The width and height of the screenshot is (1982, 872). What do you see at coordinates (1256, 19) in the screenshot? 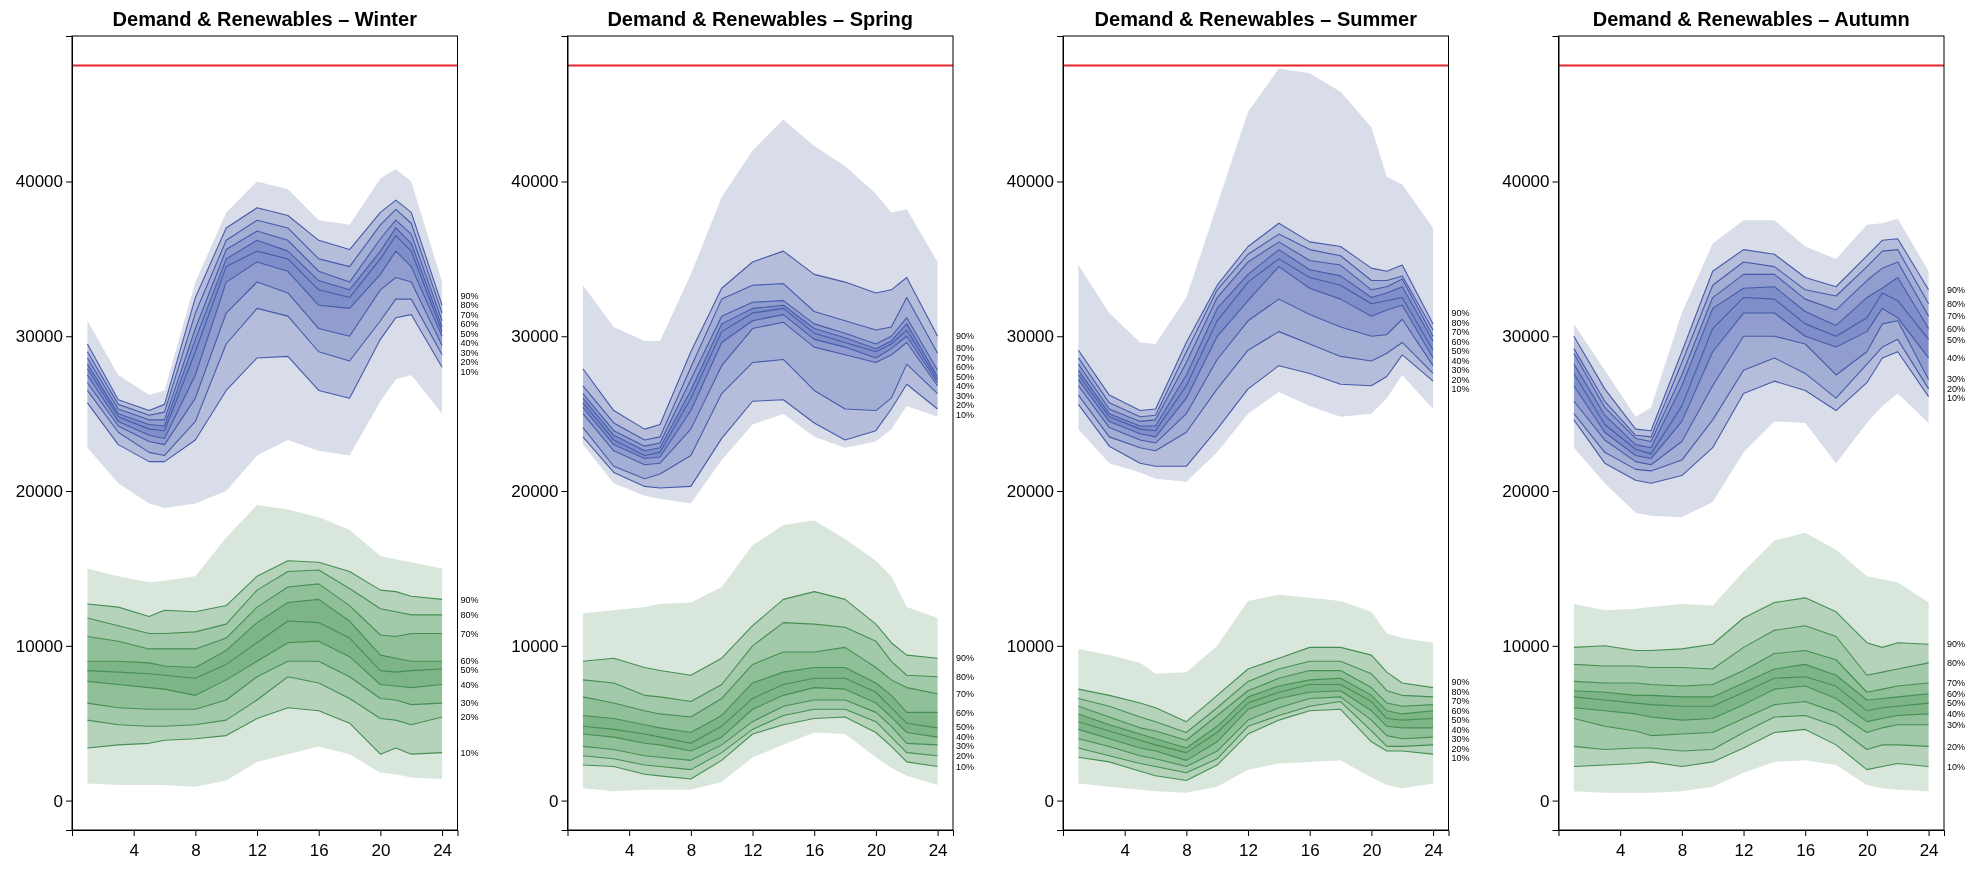
I see `chart-title: Demand & Renewables – Summer` at bounding box center [1256, 19].